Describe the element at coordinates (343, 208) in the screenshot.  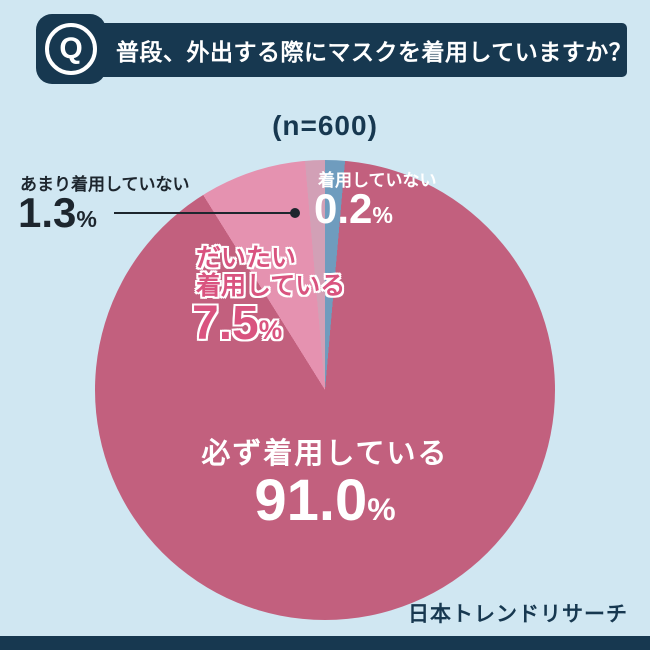
I see `pct-value: 0.2` at that location.